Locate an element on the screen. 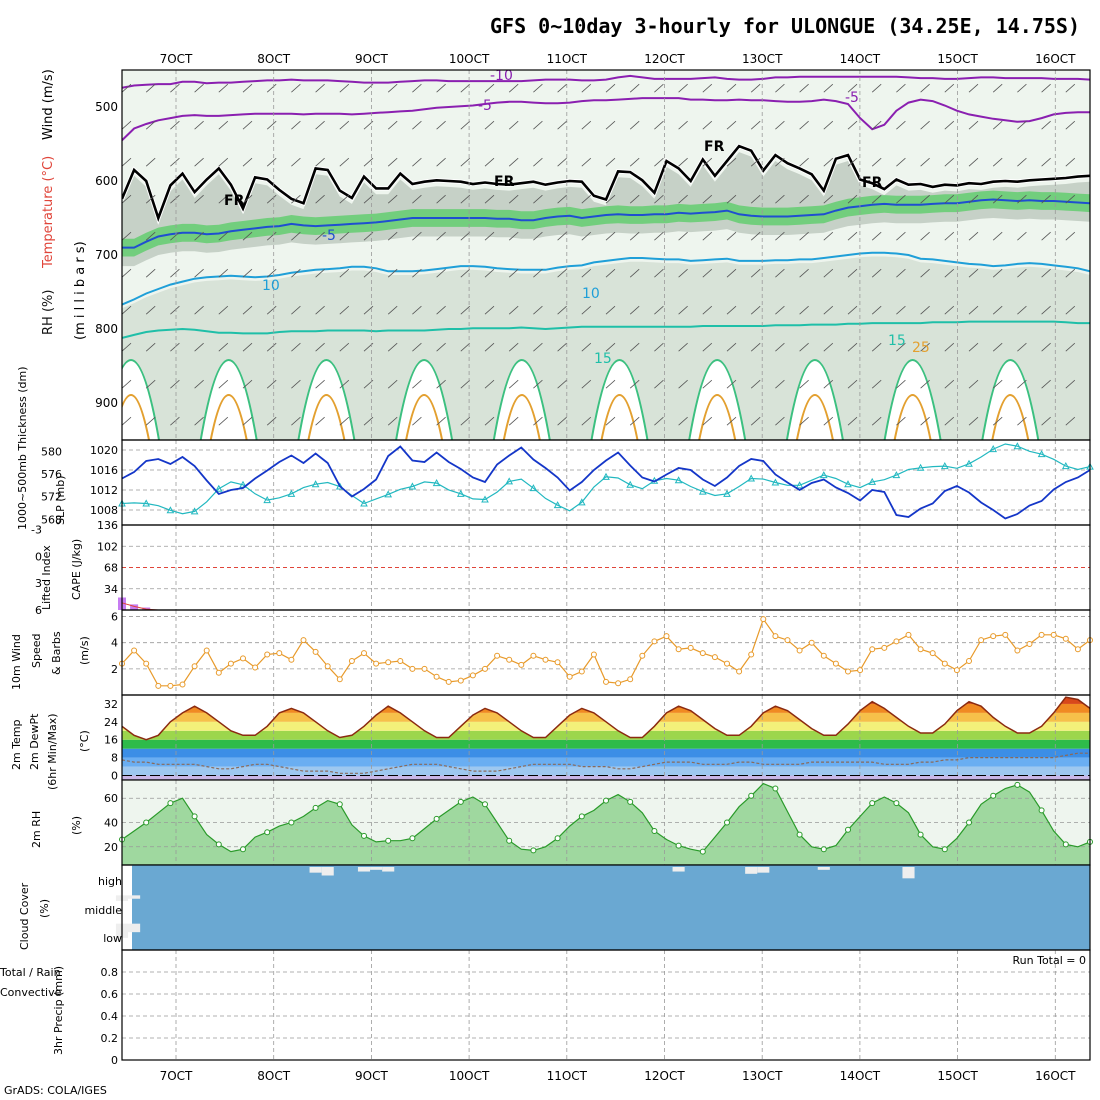 The width and height of the screenshot is (1100, 1100). precip-tick: 0.6 is located at coordinates (110, 994).